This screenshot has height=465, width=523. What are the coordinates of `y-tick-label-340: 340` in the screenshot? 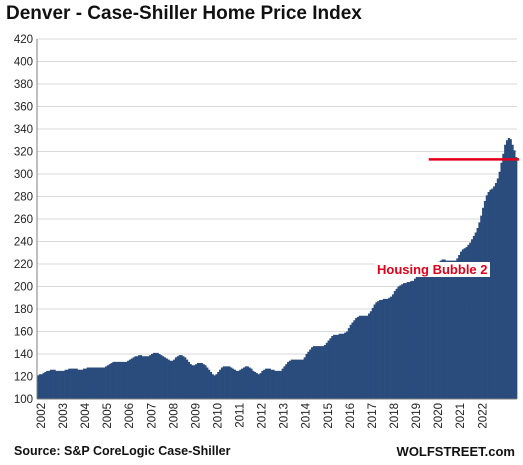 It's located at (23, 130).